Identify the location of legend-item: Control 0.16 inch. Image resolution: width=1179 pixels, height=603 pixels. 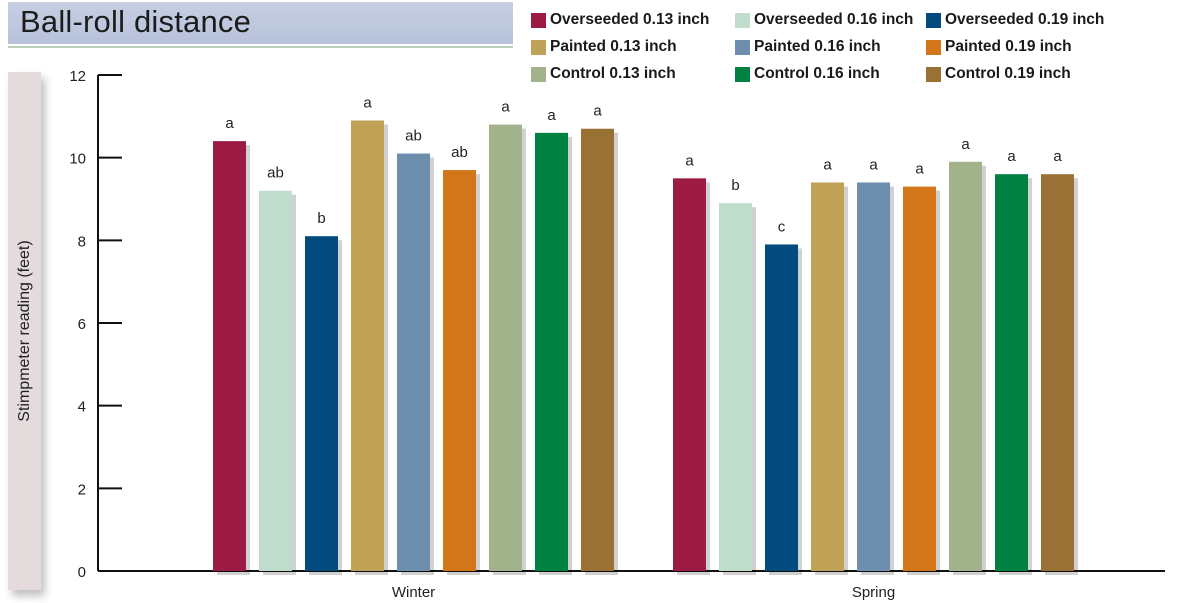
(807, 74).